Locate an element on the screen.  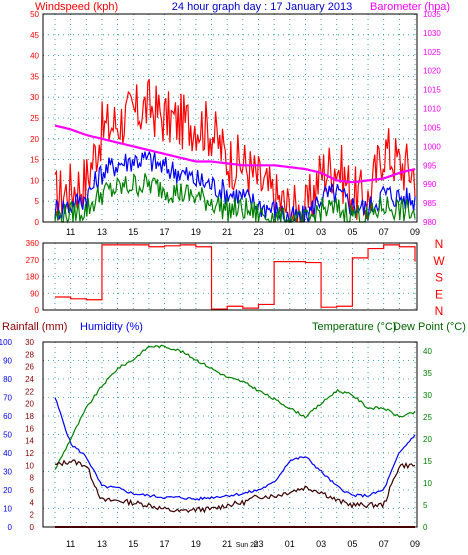
bottom-humidity-label: Humidity (%) is located at coordinates (111, 327).